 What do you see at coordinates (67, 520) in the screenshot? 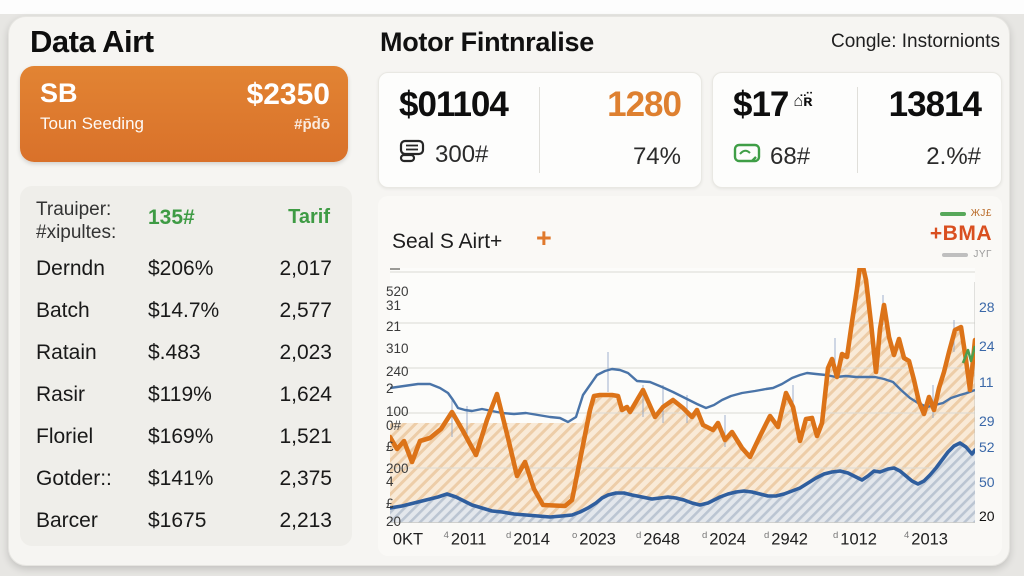
I see `table-cell-name: Barcer` at bounding box center [67, 520].